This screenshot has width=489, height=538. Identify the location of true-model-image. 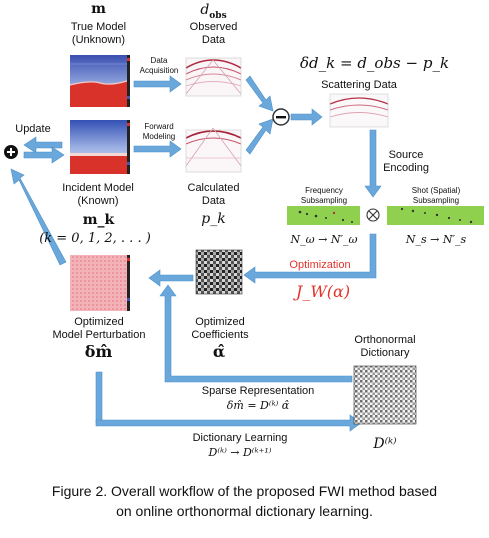
(99, 81).